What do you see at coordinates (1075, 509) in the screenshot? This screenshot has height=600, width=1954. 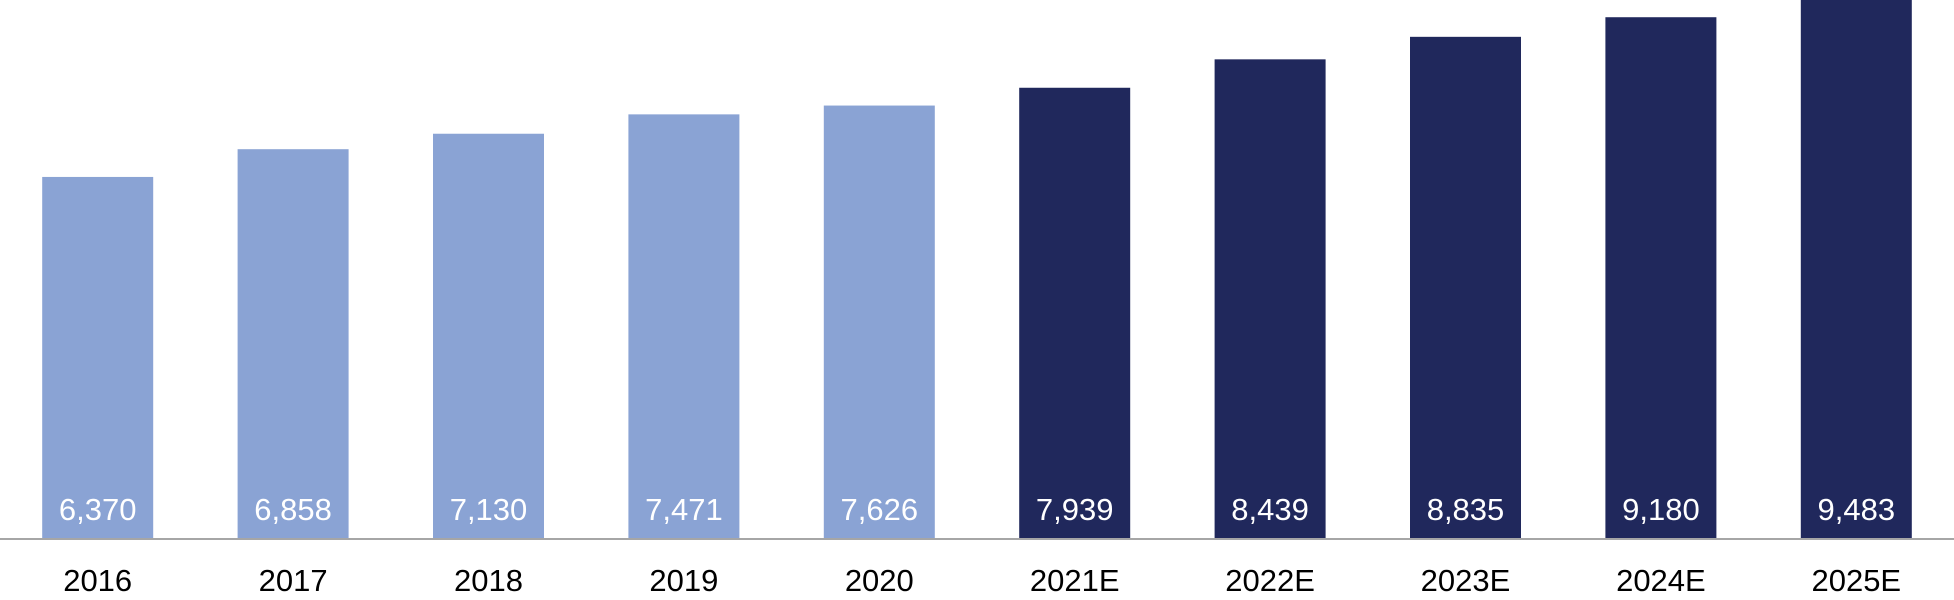 I see `value-label-2021E: 7,939` at bounding box center [1075, 509].